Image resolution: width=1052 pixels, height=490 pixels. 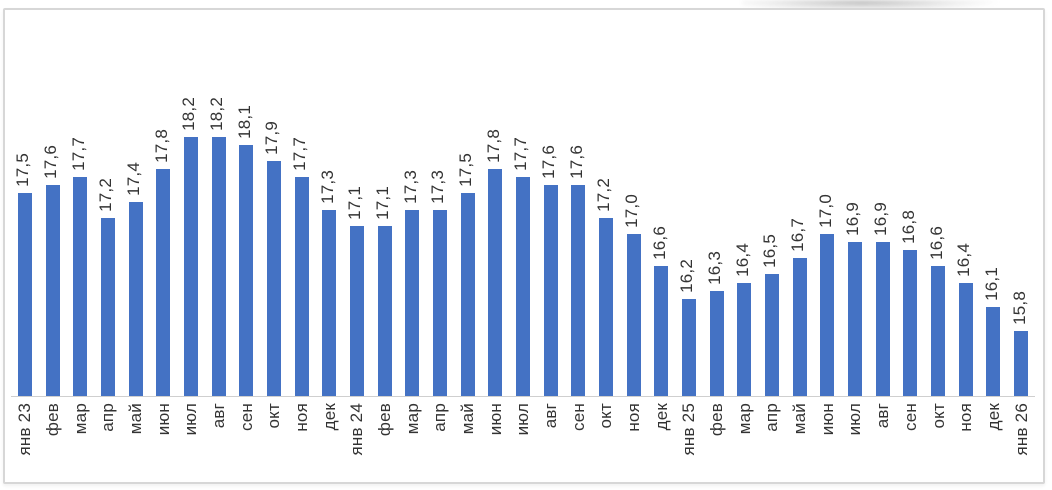 I want to click on bar-value-label: 16,4, so click(x=742, y=260).